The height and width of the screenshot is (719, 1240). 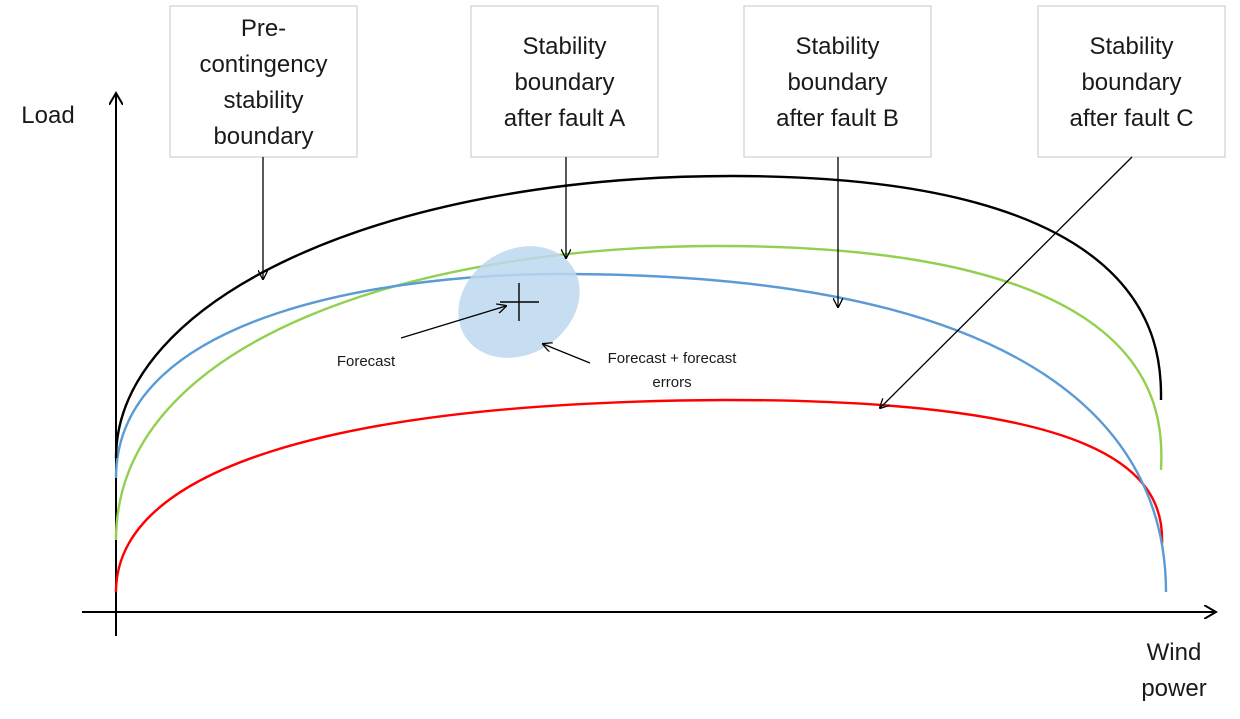 I want to click on svg-text: after fault B, so click(x=837, y=118).